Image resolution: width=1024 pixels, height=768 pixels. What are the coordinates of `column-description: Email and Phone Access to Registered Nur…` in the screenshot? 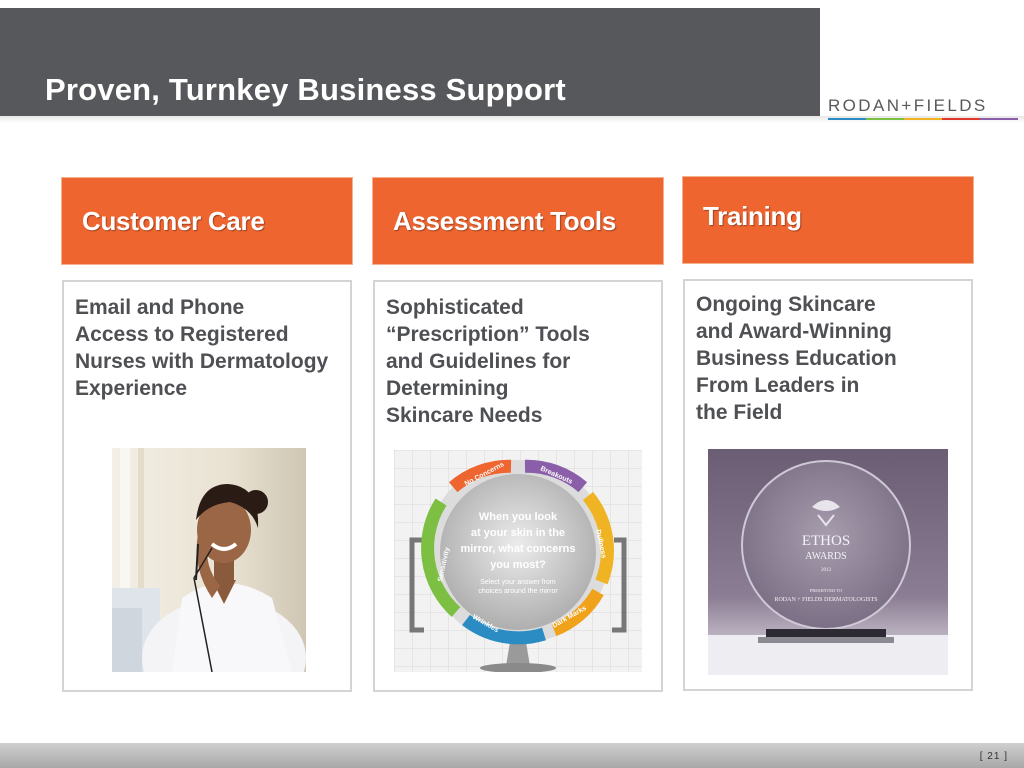 It's located at (202, 348).